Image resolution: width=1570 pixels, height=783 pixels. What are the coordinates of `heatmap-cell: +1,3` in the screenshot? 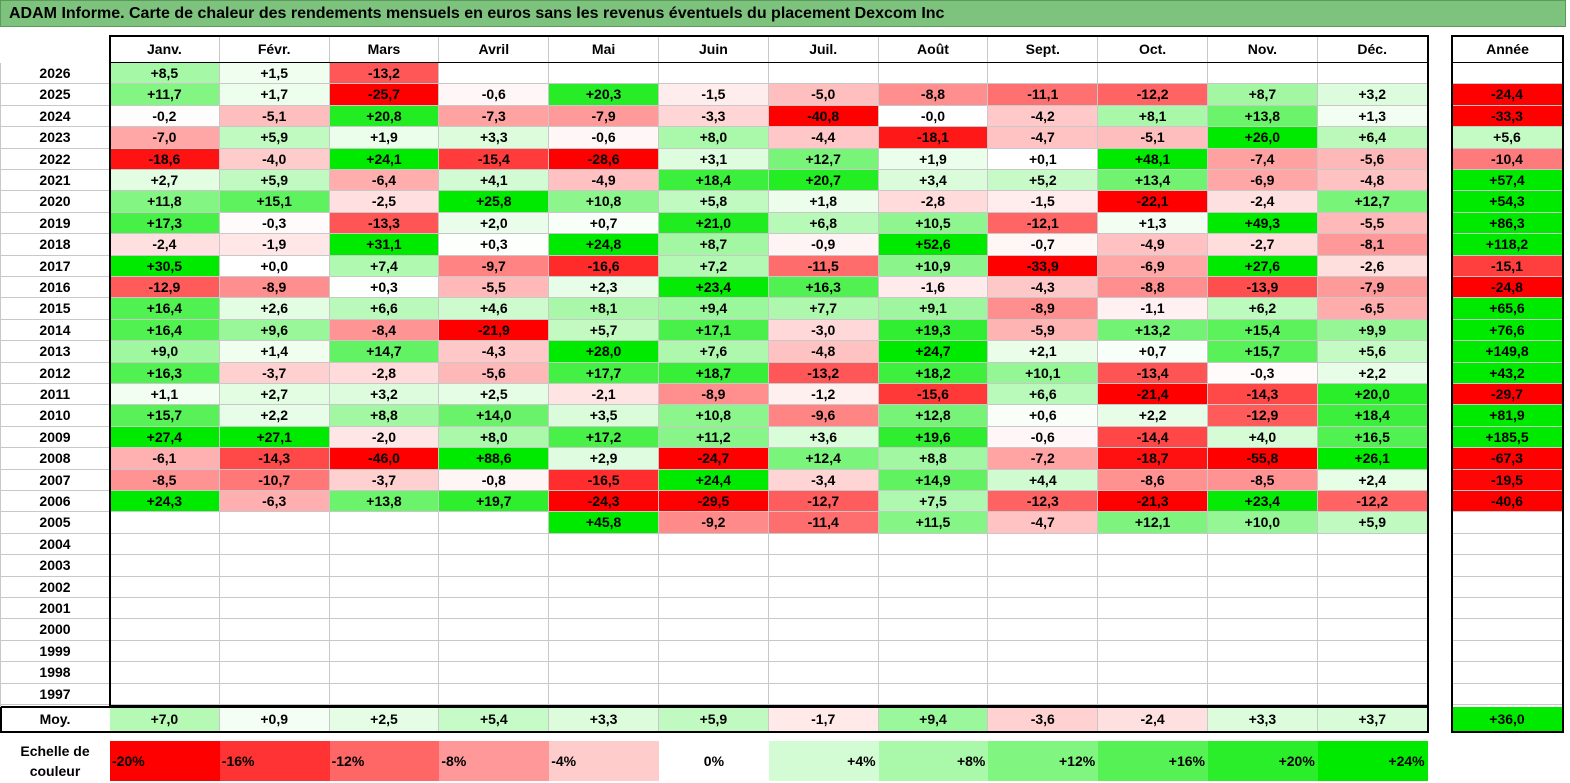 It's located at (1153, 223).